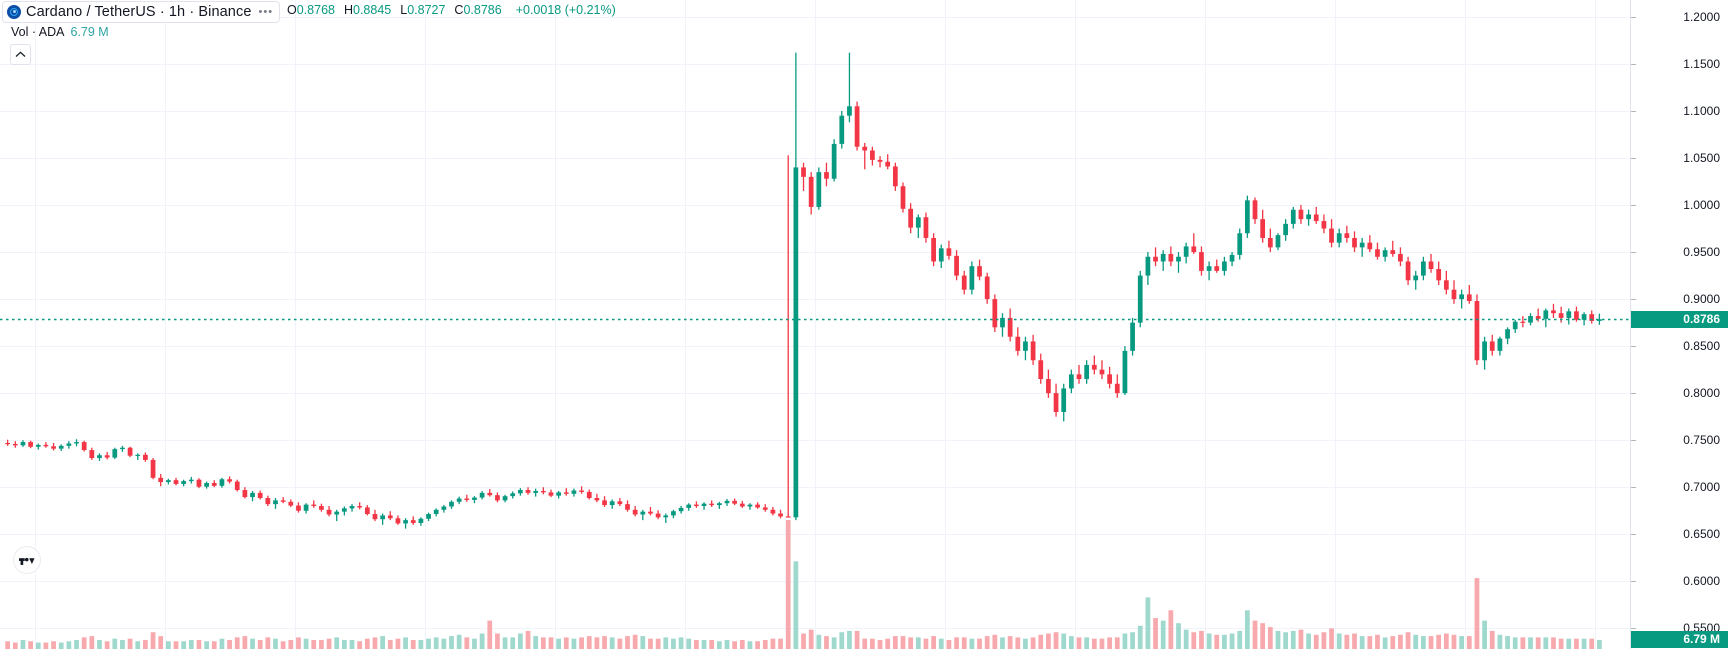 The image size is (1728, 649). I want to click on price-tick: 1.1500, so click(1679, 64).